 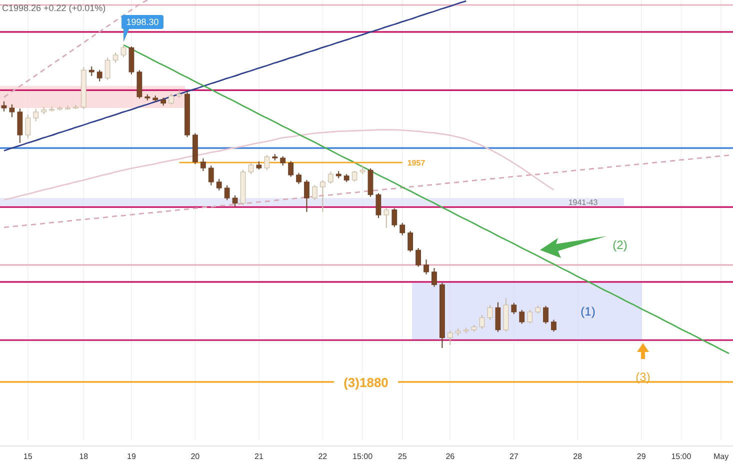 What do you see at coordinates (578, 456) in the screenshot?
I see `x-tick-label: 28` at bounding box center [578, 456].